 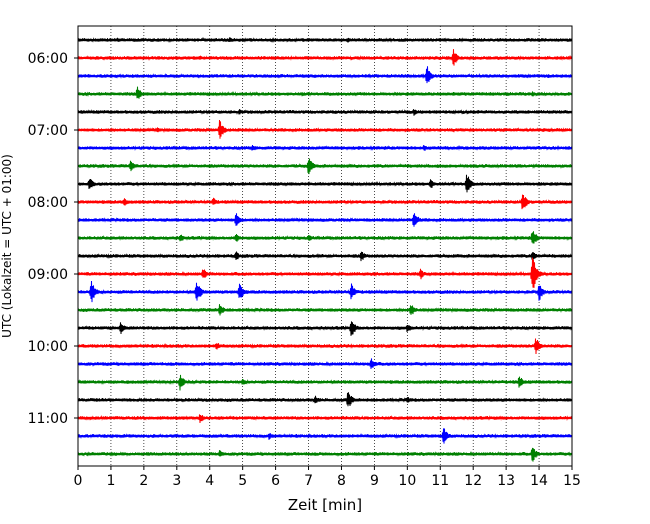 I want to click on y-tick-label: 08:00, so click(x=48, y=203).